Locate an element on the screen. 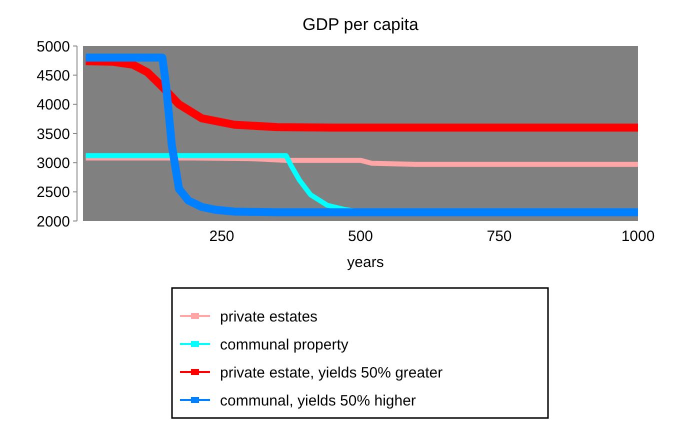 The height and width of the screenshot is (421, 675). legend-label: private estates is located at coordinates (269, 317).